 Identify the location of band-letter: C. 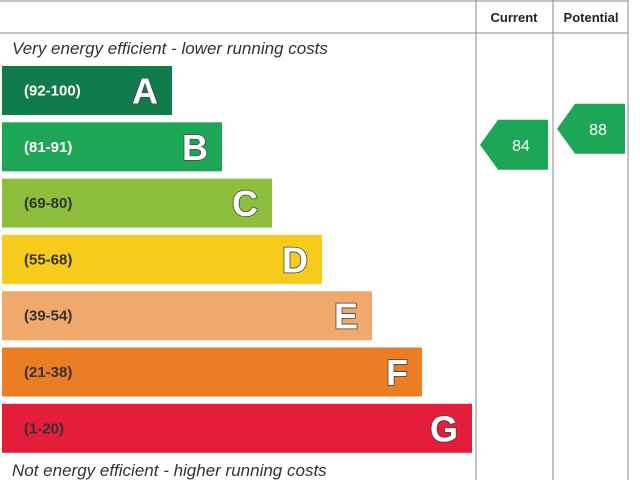
(245, 203).